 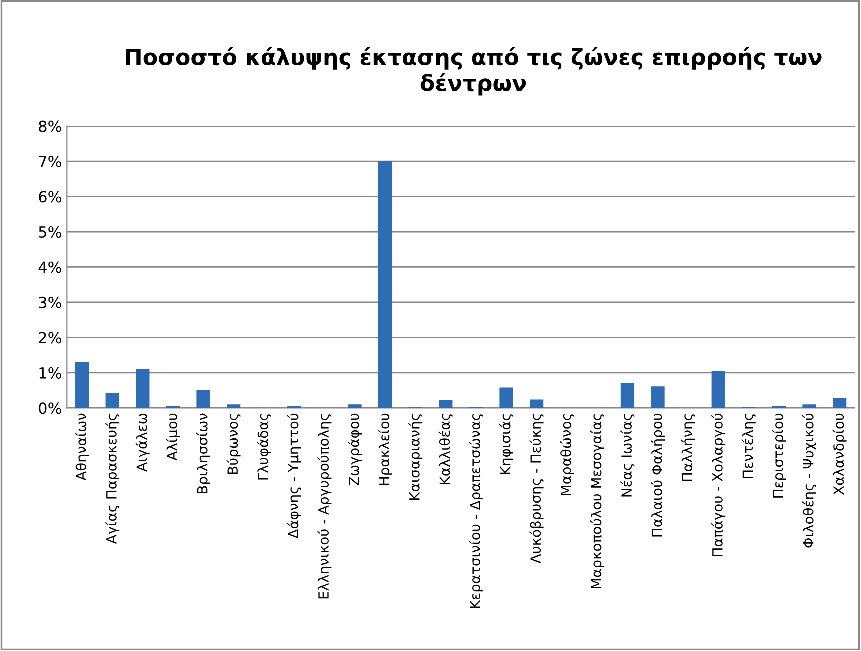 I want to click on x-tick-label: Νέας Ιωνίας, so click(x=627, y=455).